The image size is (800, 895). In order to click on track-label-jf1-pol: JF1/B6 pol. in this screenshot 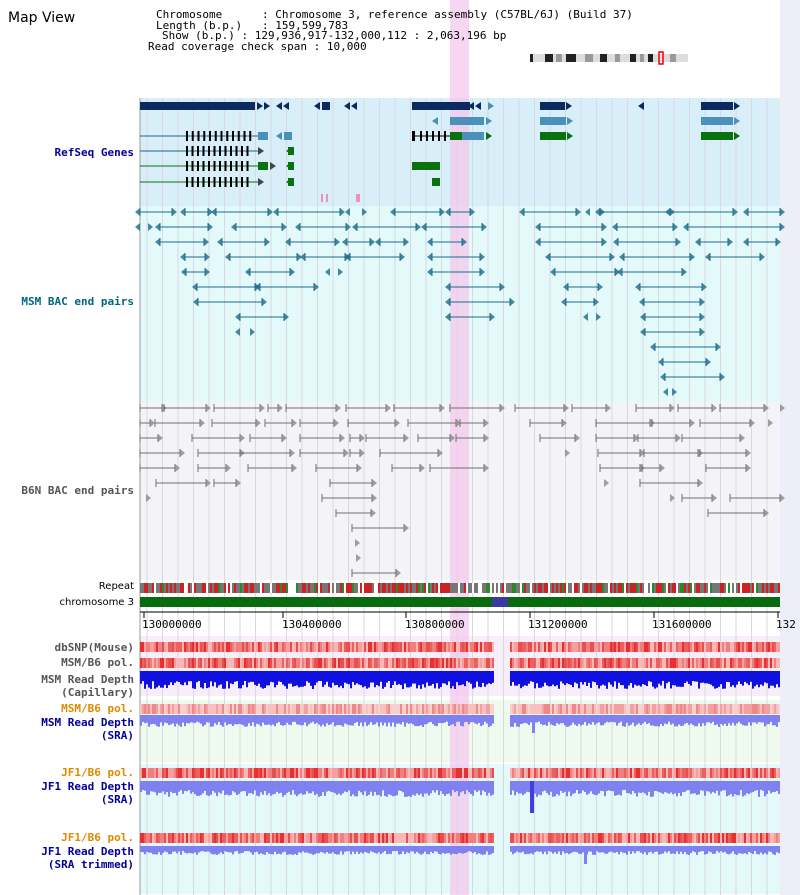, I will do `click(97, 772)`.